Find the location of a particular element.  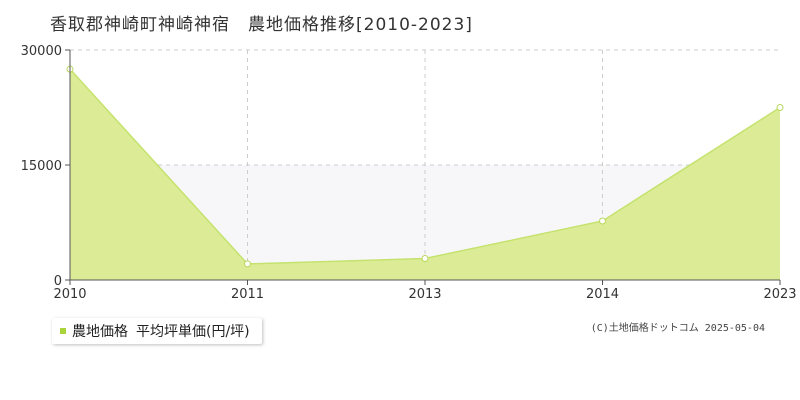

copyright-text: (C)土地価格ドットコム 2025-05-04 is located at coordinates (677, 328).